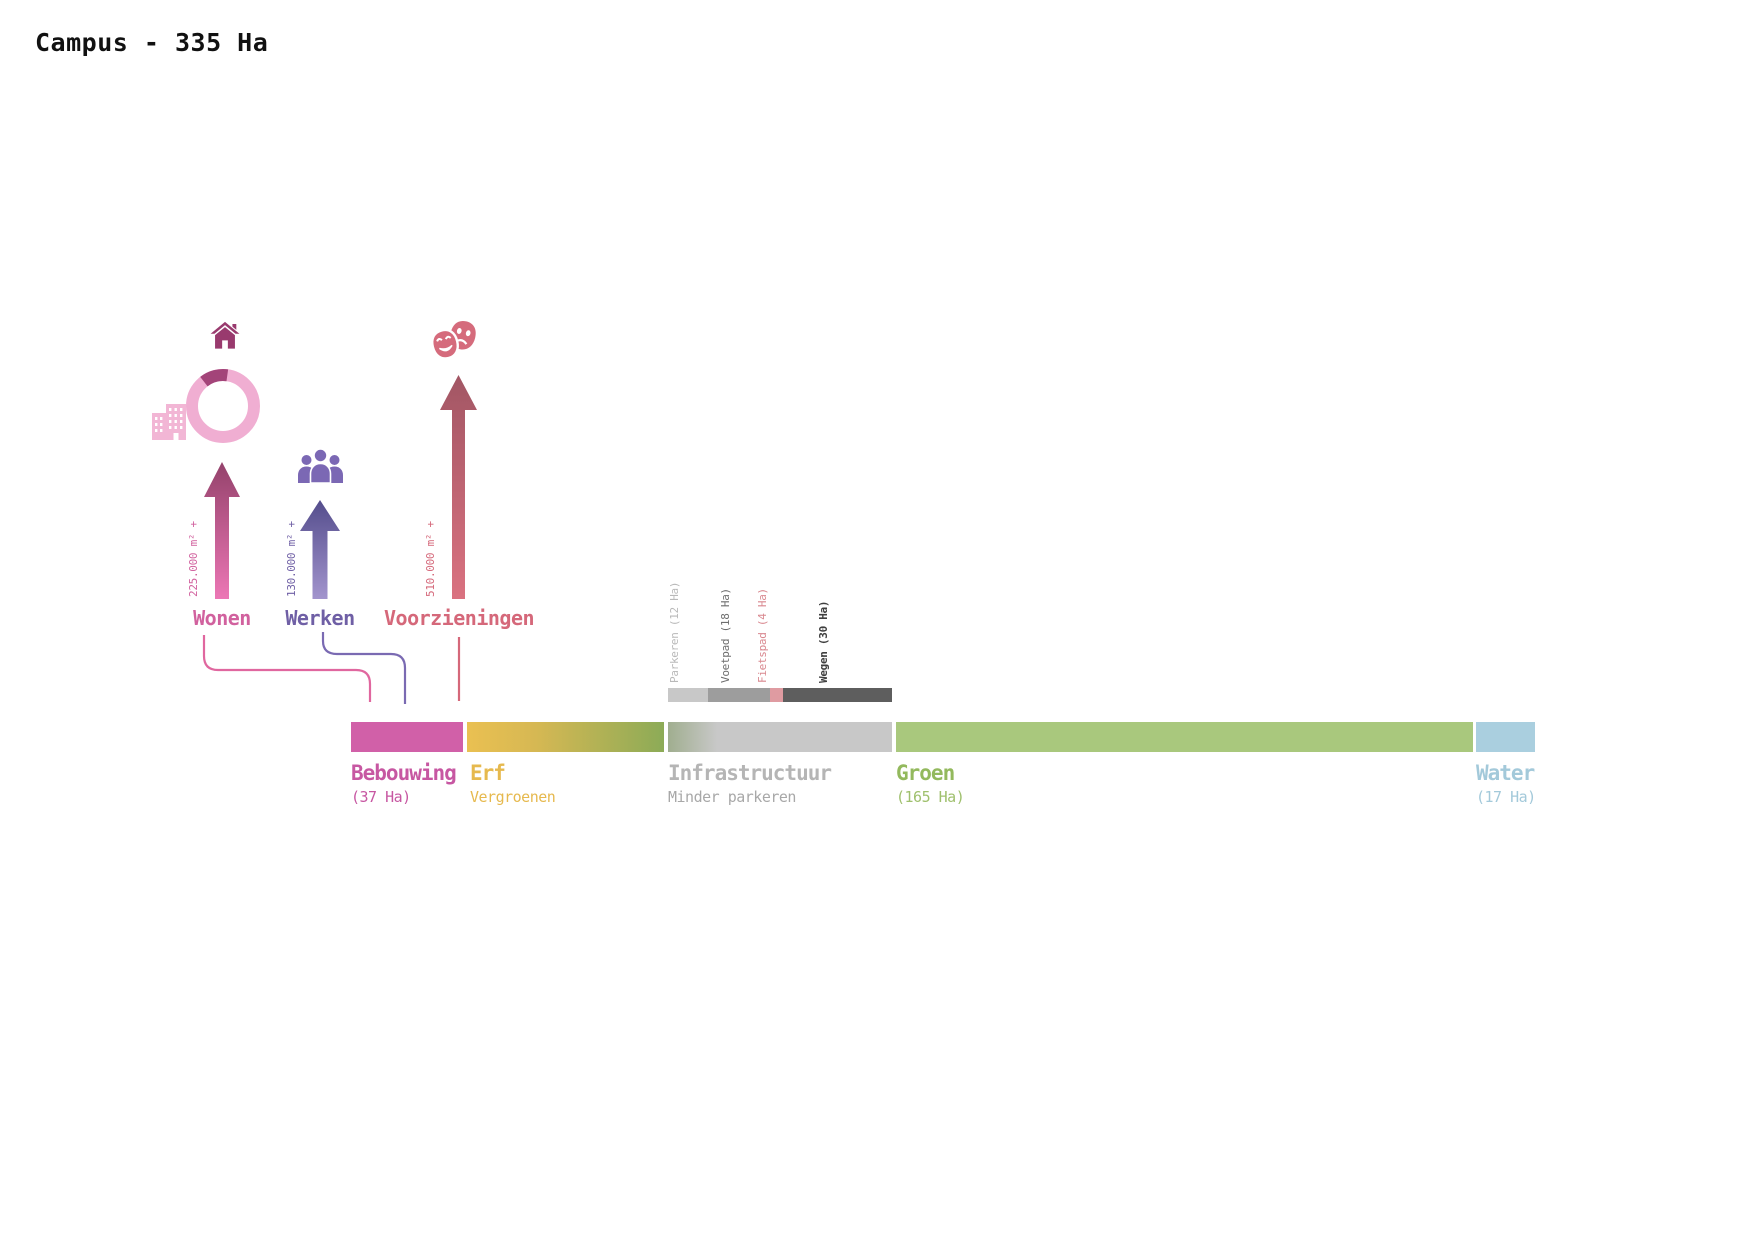  I want to click on groen-label: Groen, so click(925, 773).